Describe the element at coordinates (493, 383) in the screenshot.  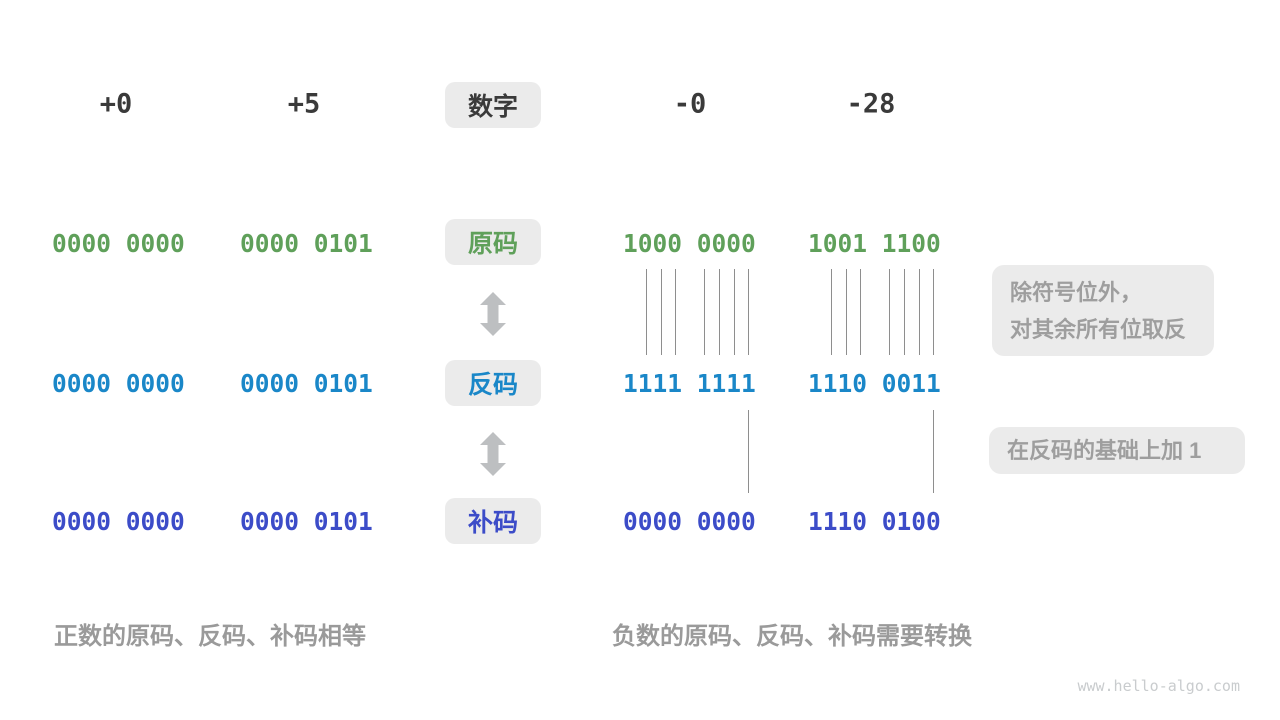
I see `row-label-ones-complement: 反码` at that location.